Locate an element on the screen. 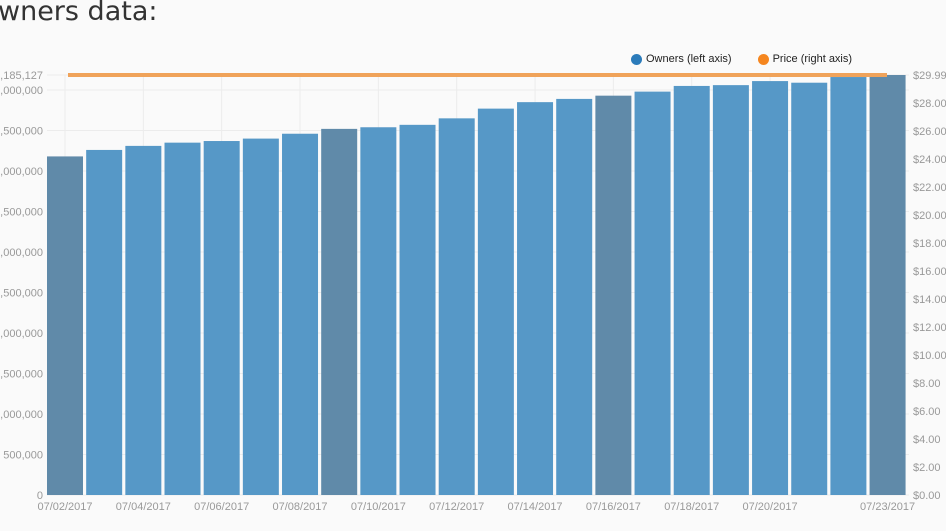 The height and width of the screenshot is (531, 946). right-axis-tick-label: $0.00 is located at coordinates (927, 496).